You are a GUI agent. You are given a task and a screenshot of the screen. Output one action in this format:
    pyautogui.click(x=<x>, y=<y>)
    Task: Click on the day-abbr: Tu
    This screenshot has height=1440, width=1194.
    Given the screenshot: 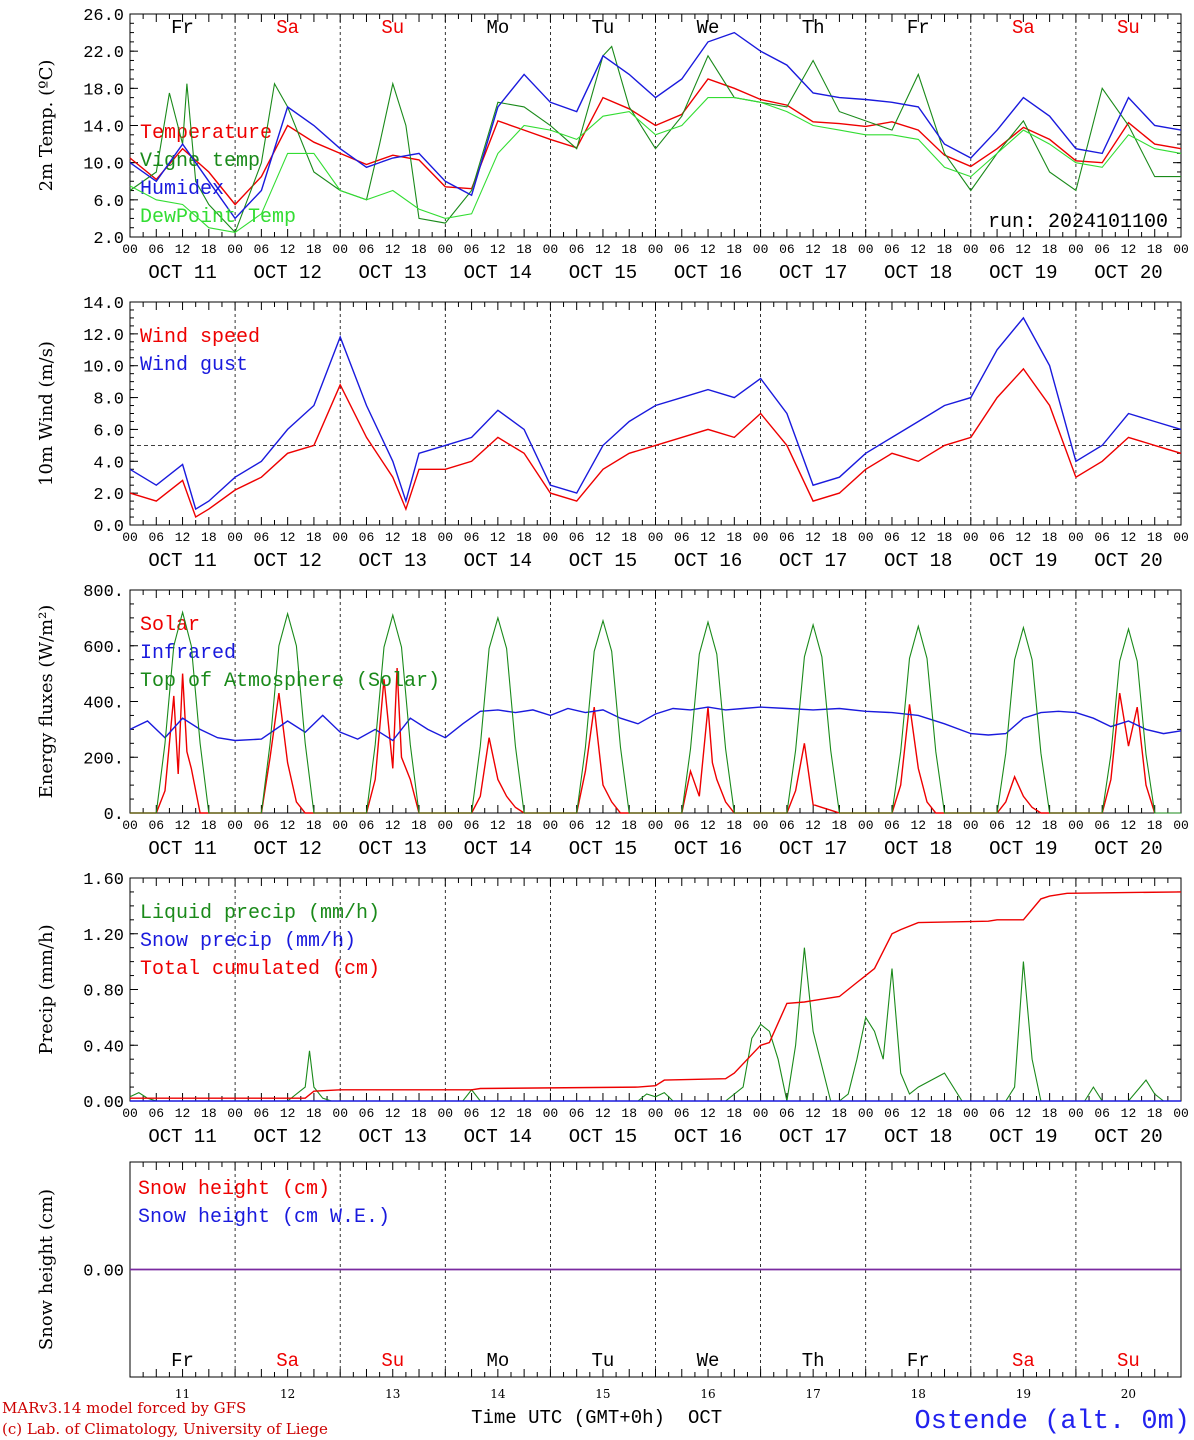 What is the action you would take?
    pyautogui.click(x=603, y=1361)
    